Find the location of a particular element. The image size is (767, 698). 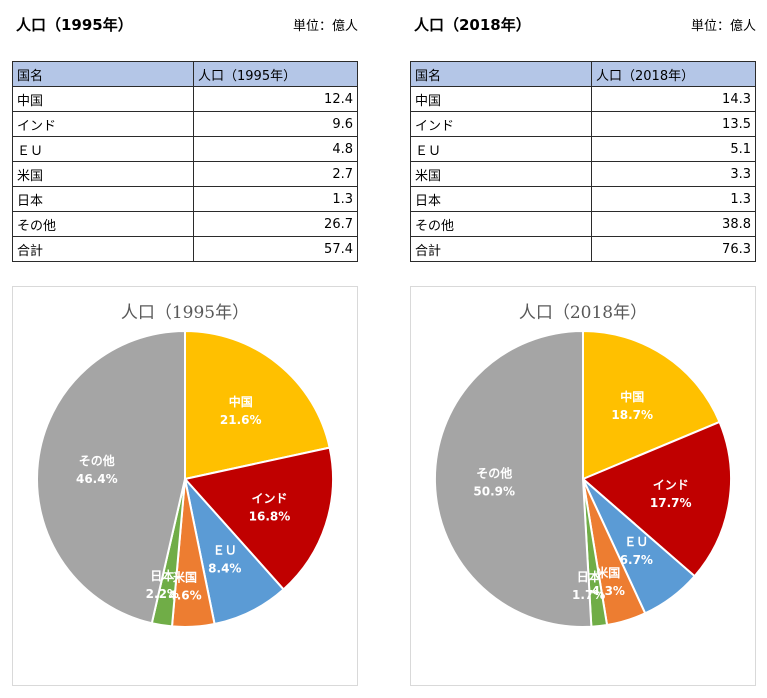

table-row: 中国 12.4 is located at coordinates (185, 99).